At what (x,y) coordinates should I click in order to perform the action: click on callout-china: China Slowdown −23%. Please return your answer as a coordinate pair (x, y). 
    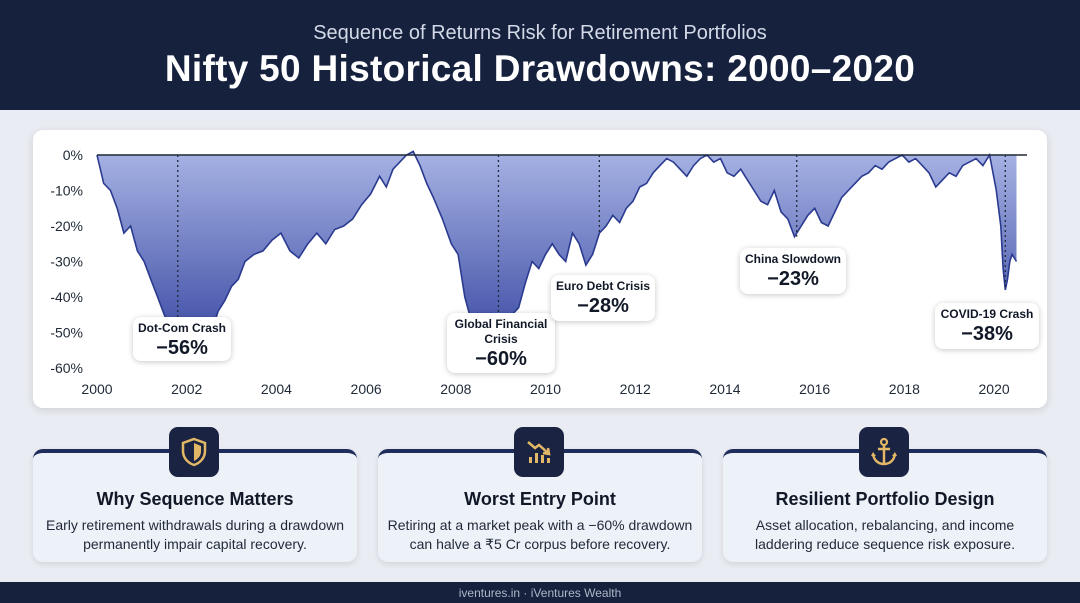
    Looking at the image, I should click on (793, 271).